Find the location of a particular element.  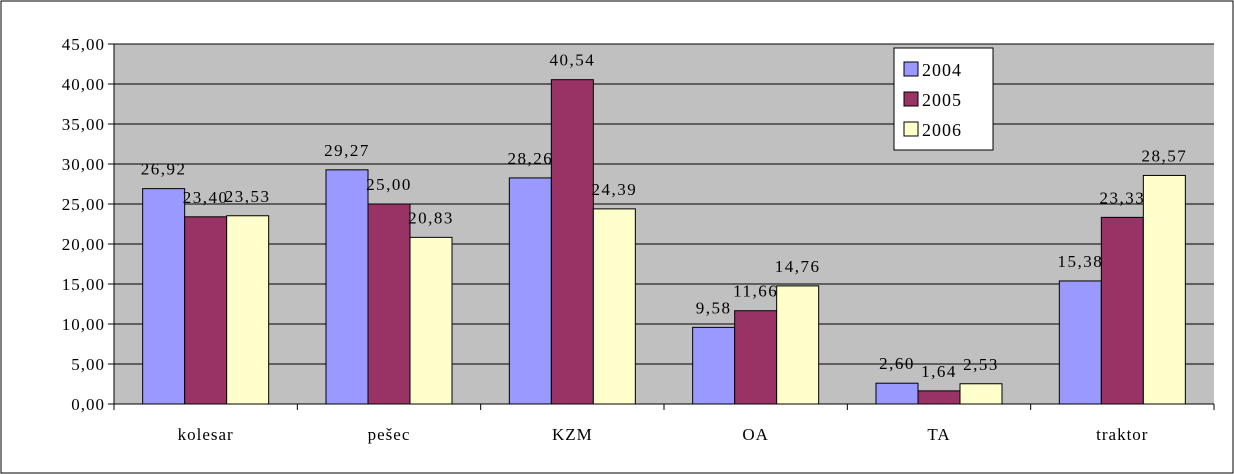

y-tick-label: 35,00 is located at coordinates (83, 124).